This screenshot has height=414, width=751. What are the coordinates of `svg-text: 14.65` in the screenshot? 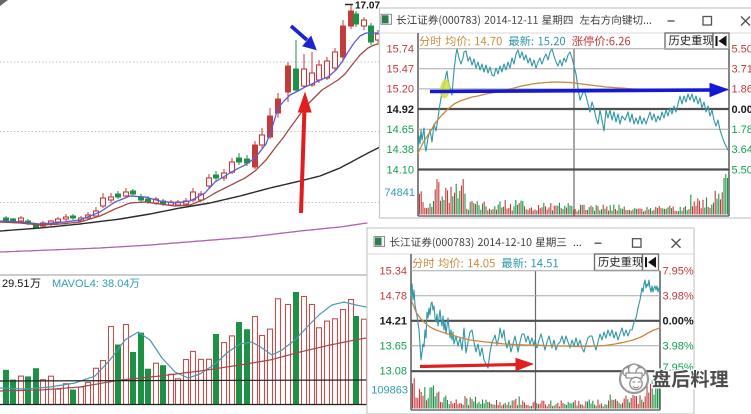 It's located at (400, 130).